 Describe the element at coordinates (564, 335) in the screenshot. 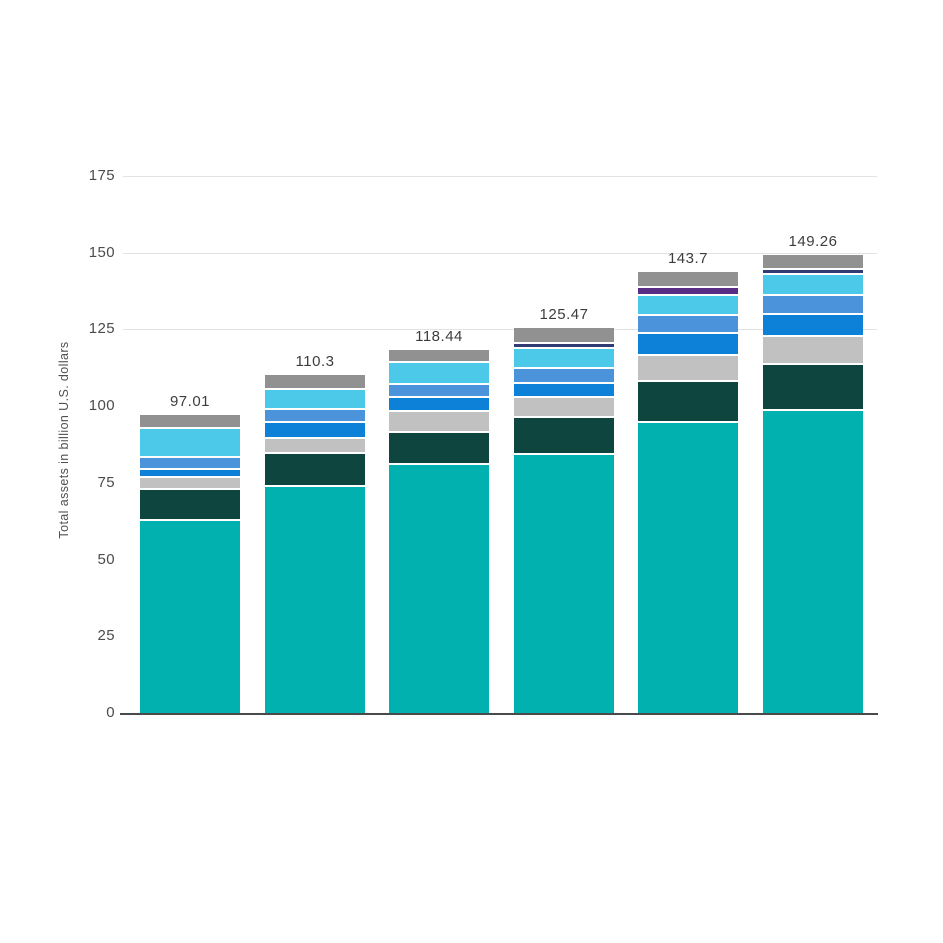

I see `bar-4-segment-top-gray` at that location.